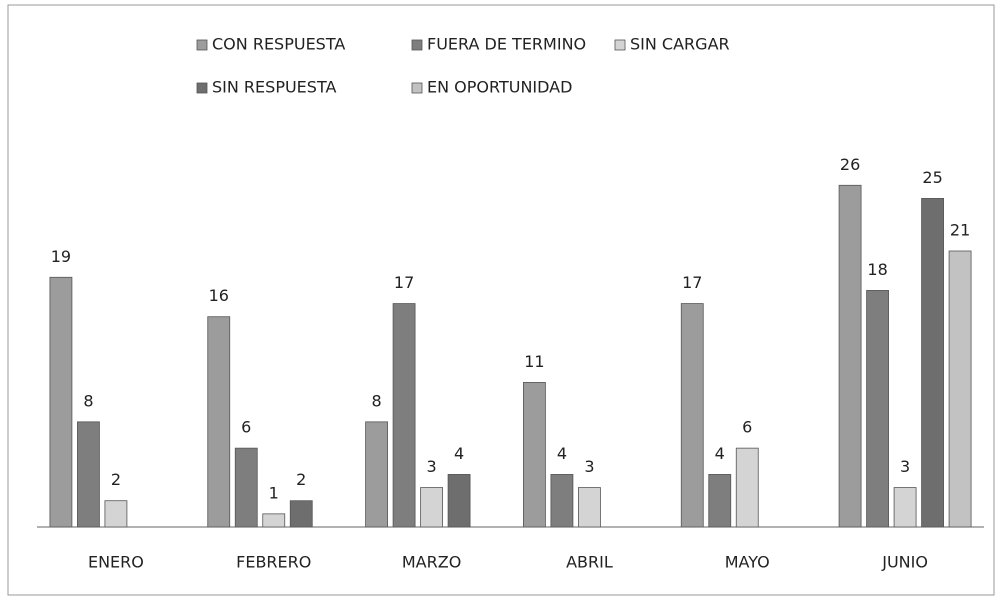 Image resolution: width=1001 pixels, height=601 pixels. I want to click on data-label: 11, so click(534, 361).